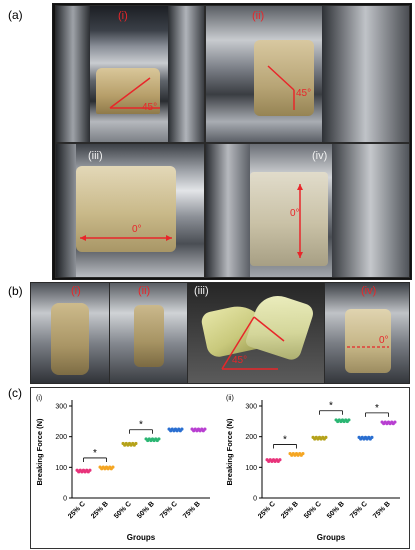 The image size is (415, 550). Describe the element at coordinates (230, 398) in the screenshot. I see `chart-panel-label: (ii)` at that location.